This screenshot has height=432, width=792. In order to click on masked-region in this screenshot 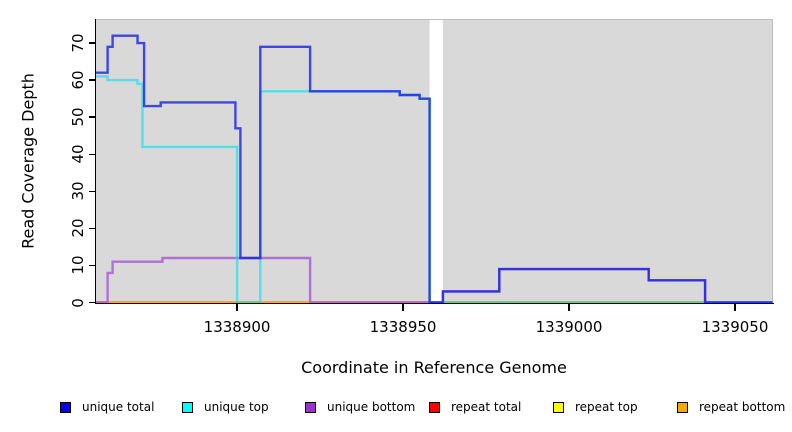, I will do `click(436, 161)`.